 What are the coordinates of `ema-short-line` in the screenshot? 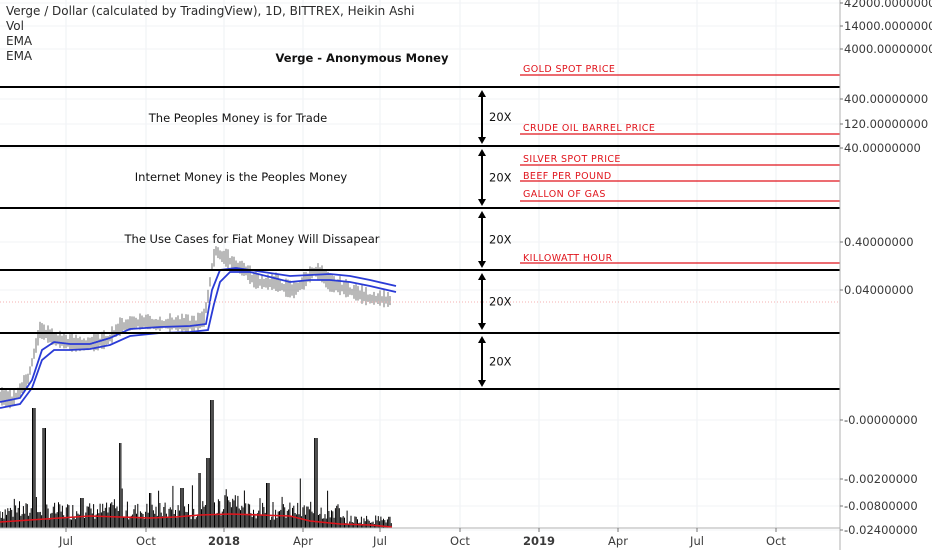 It's located at (198, 335).